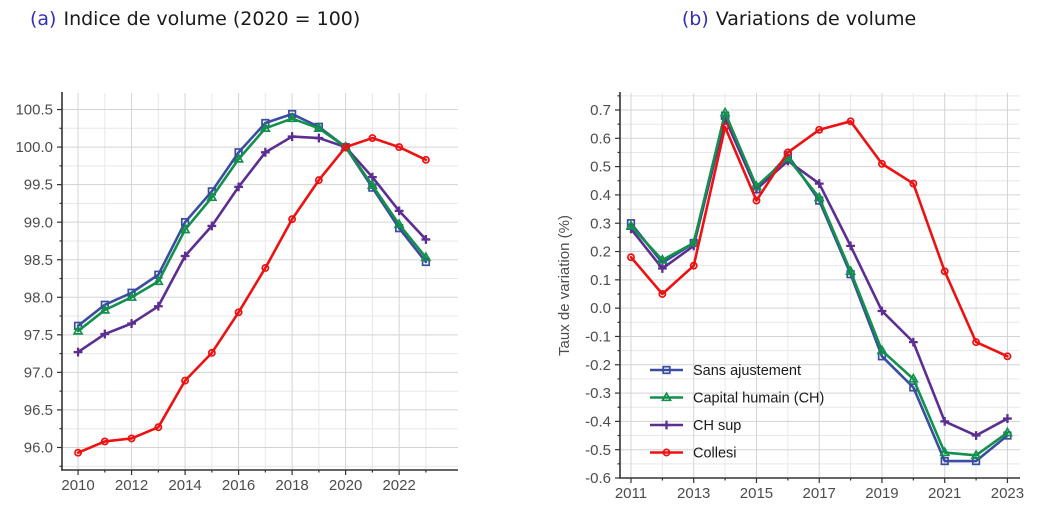 The width and height of the screenshot is (1043, 505). I want to click on svg-text: Collesi, so click(715, 454).